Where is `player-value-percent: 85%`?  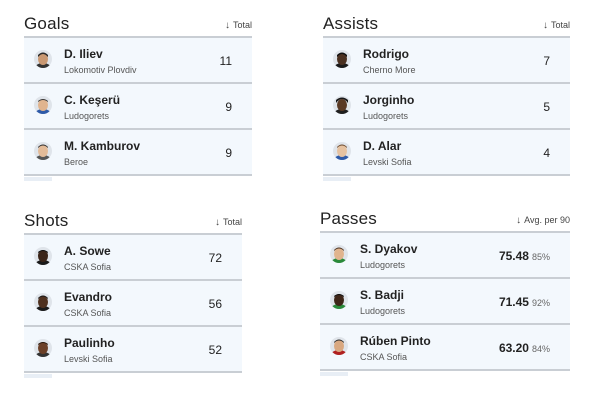
player-value-percent: 85% is located at coordinates (540, 257).